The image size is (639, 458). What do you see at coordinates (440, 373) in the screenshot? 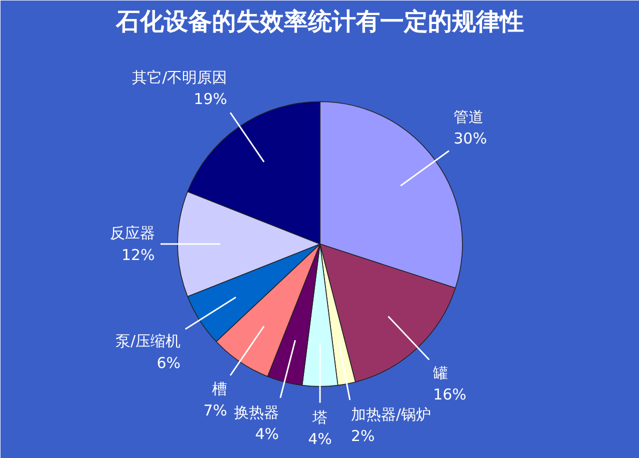
I see `slice-label: 罐` at bounding box center [440, 373].